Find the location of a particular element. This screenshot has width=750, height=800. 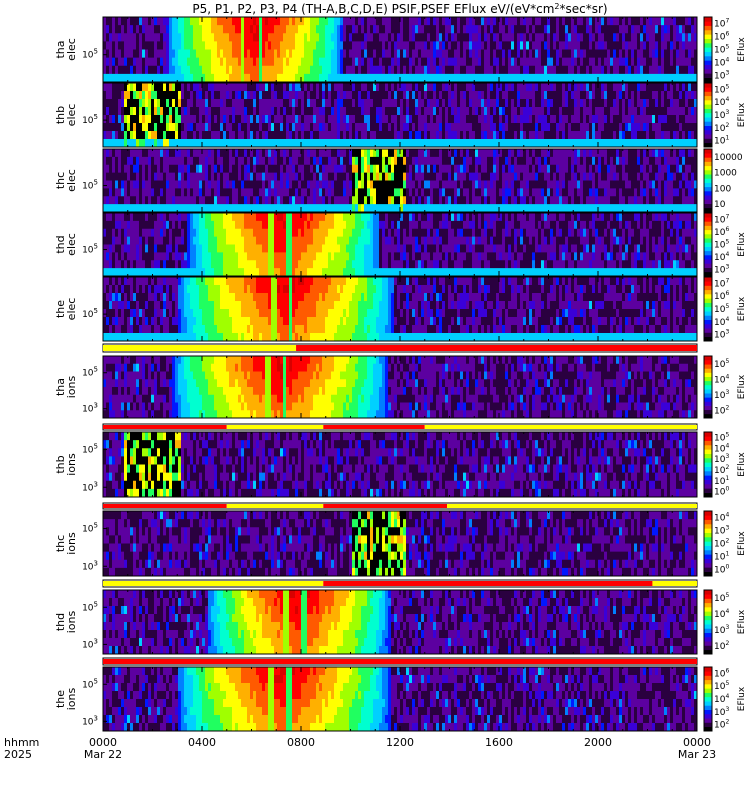

y-axis-label: thaelec is located at coordinates (66, 49).